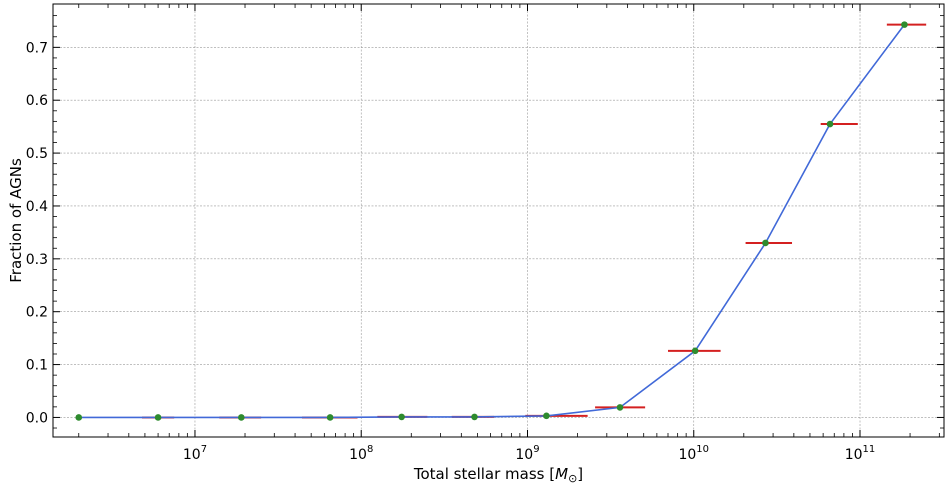 This screenshot has width=948, height=486. Describe the element at coordinates (37, 154) in the screenshot. I see `y-tick-label: 0.5` at that location.